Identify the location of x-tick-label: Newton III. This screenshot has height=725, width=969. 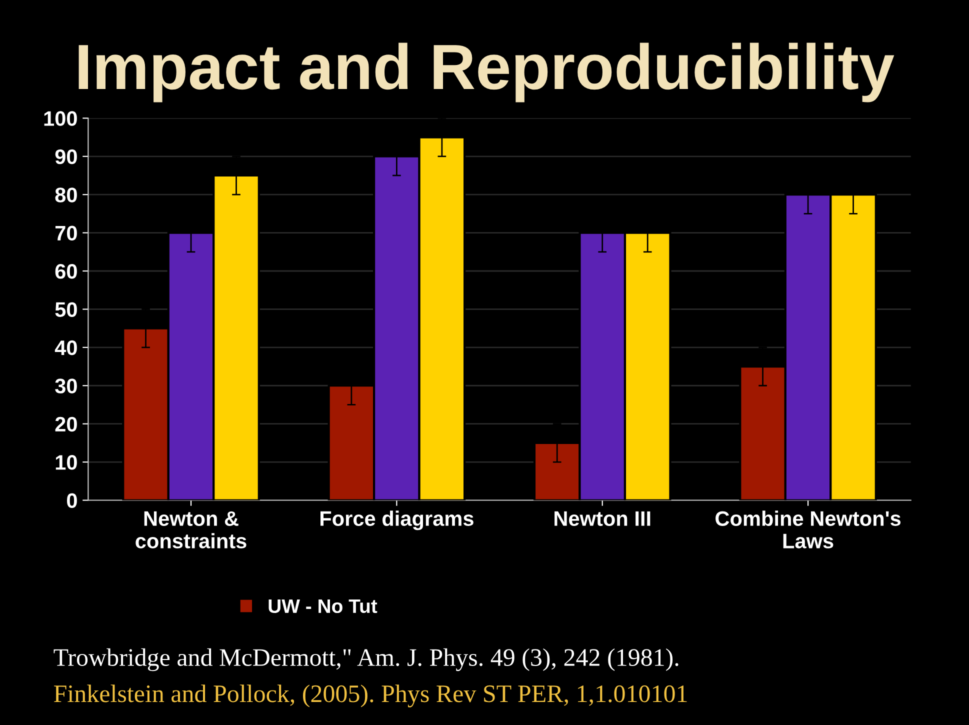
(602, 518).